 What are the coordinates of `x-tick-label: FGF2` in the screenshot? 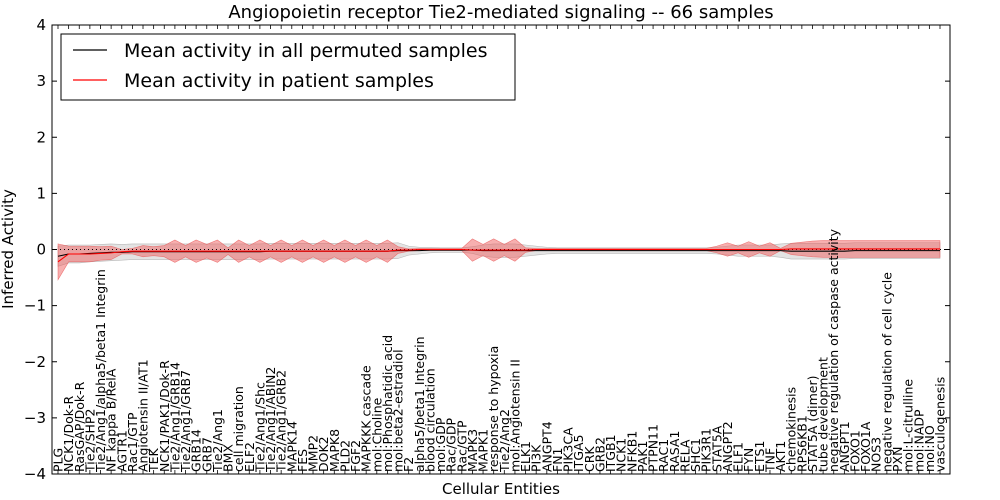 It's located at (355, 456).